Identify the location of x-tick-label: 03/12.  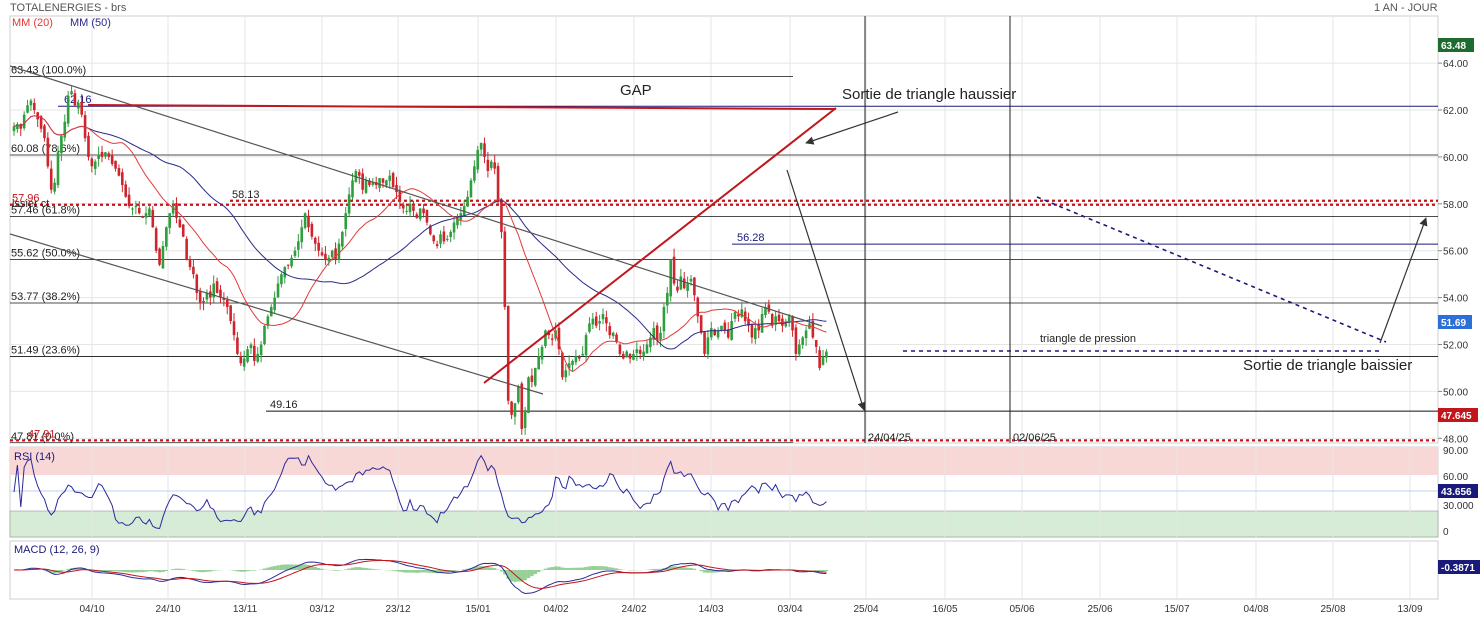
(321, 609).